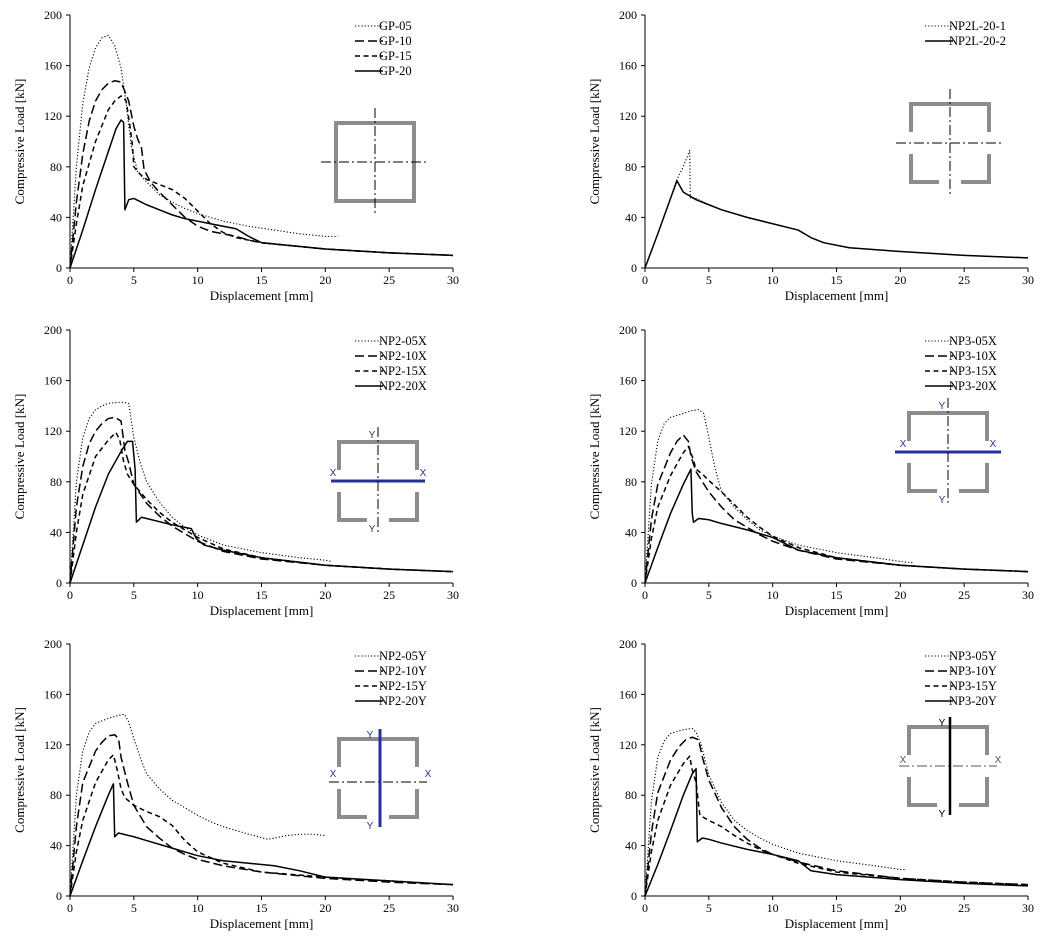 This screenshot has width=1042, height=950. What do you see at coordinates (403, 686) in the screenshot?
I see `legend-label: NP2-15Y` at bounding box center [403, 686].